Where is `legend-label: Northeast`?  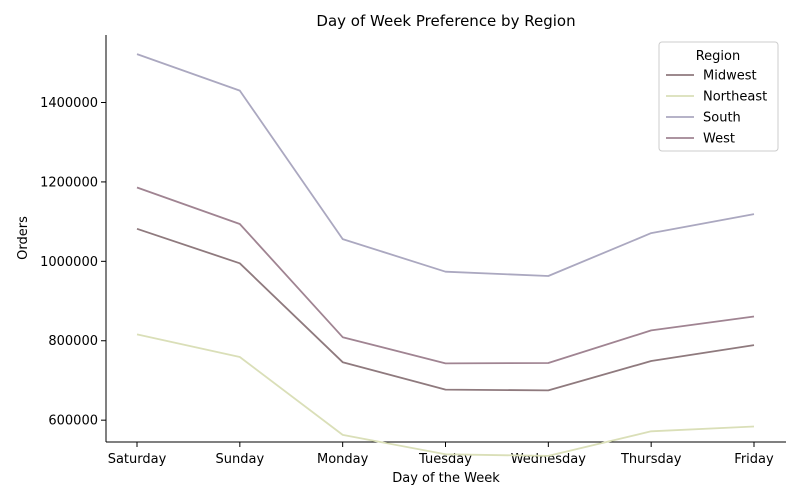
legend-label: Northeast is located at coordinates (735, 97).